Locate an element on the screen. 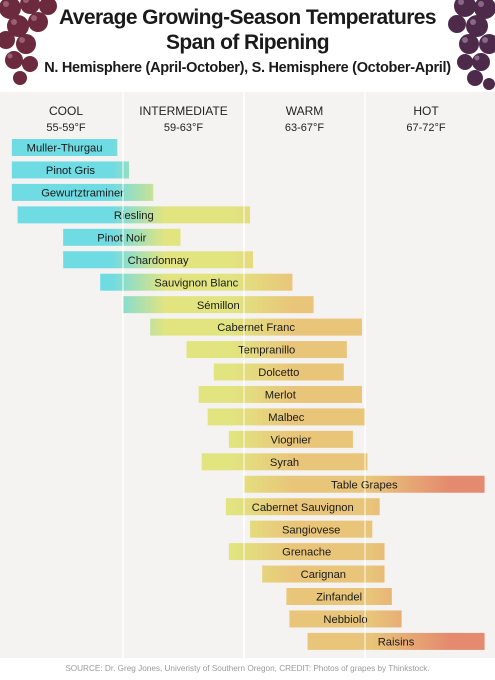  grape-cluster-left-icon is located at coordinates (28, 42).